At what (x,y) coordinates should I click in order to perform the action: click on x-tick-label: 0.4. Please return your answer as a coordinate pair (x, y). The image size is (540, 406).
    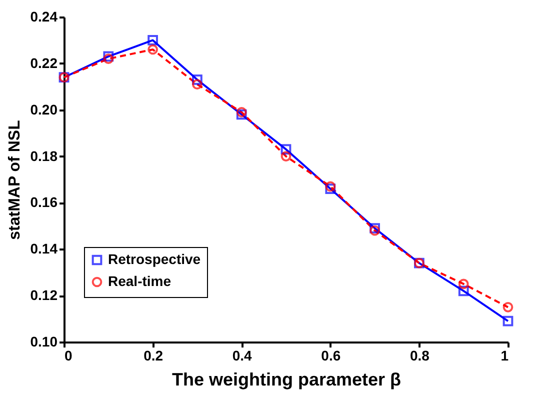
    Looking at the image, I should click on (242, 356).